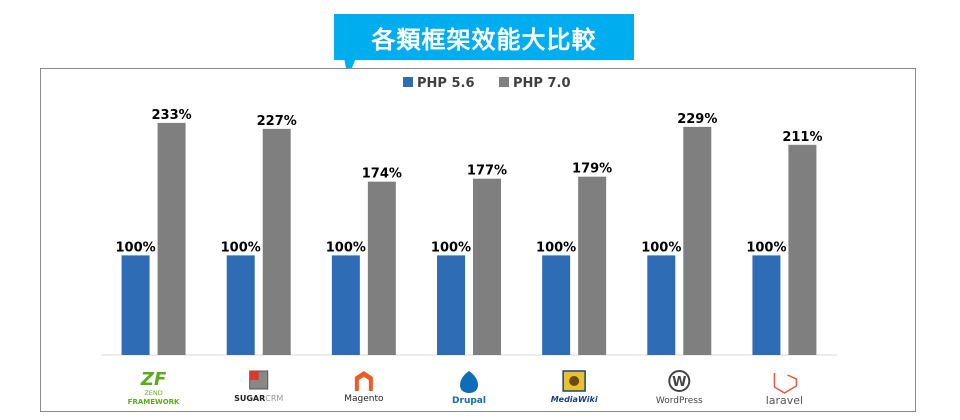  Describe the element at coordinates (785, 383) in the screenshot. I see `laravel-logo-icon` at that location.